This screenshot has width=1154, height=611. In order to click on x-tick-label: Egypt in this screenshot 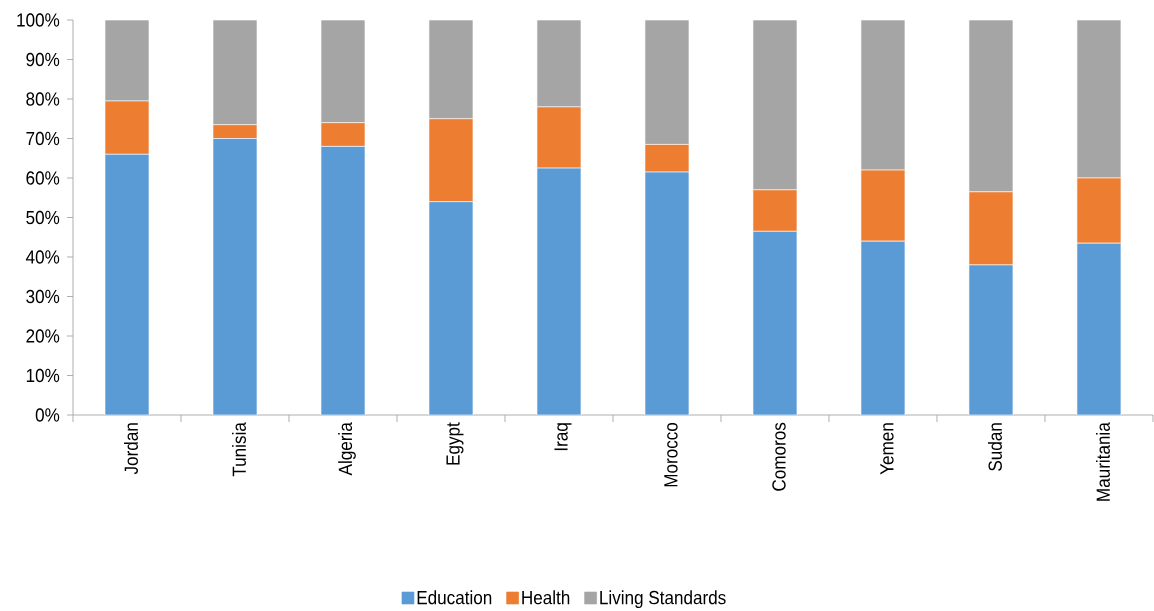, I will do `click(455, 443)`.